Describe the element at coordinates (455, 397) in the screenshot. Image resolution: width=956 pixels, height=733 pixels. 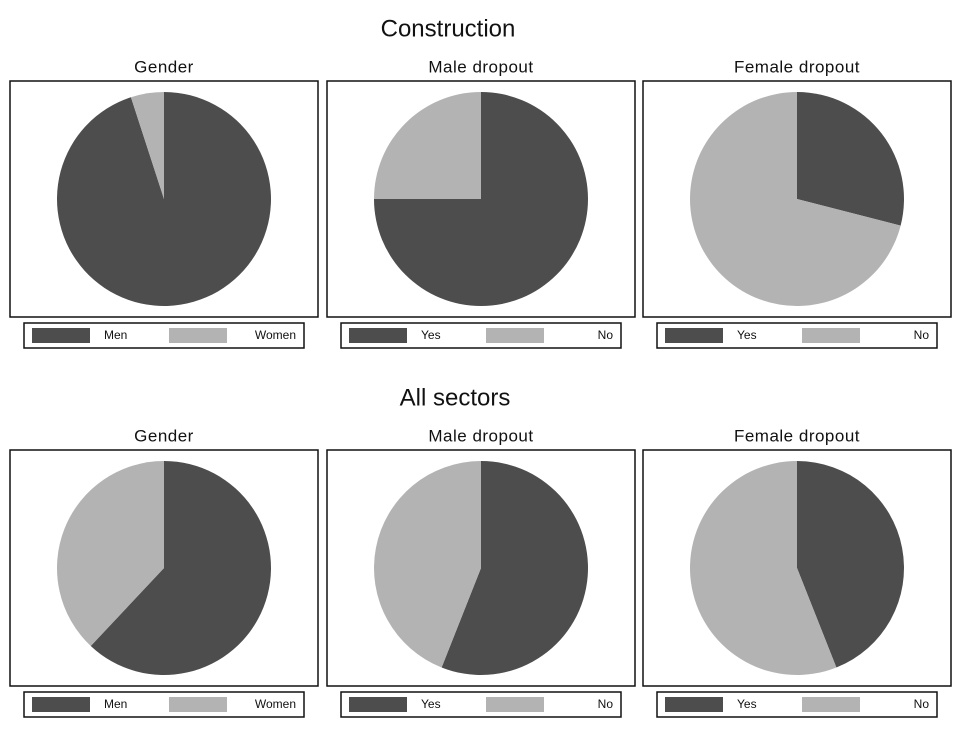
I see `section-title: All sectors` at that location.